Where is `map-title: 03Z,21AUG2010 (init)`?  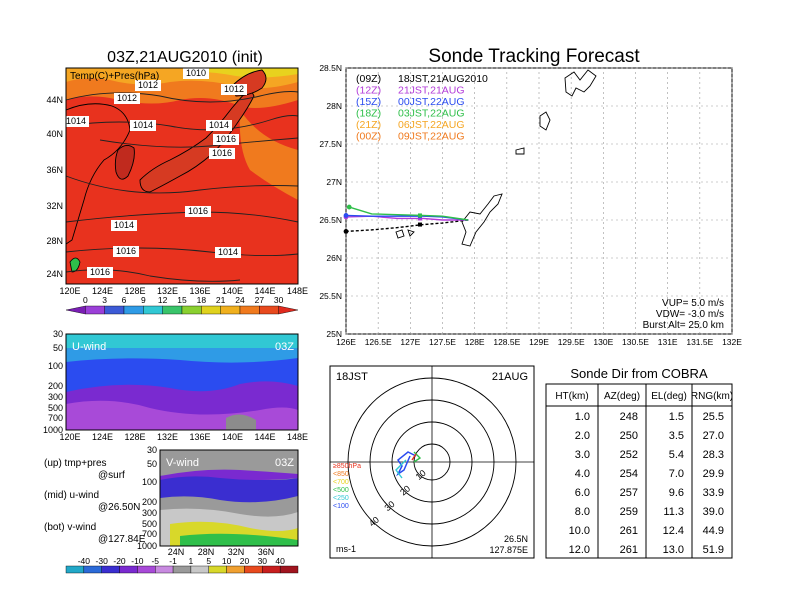 map-title: 03Z,21AUG2010 (init) is located at coordinates (185, 57).